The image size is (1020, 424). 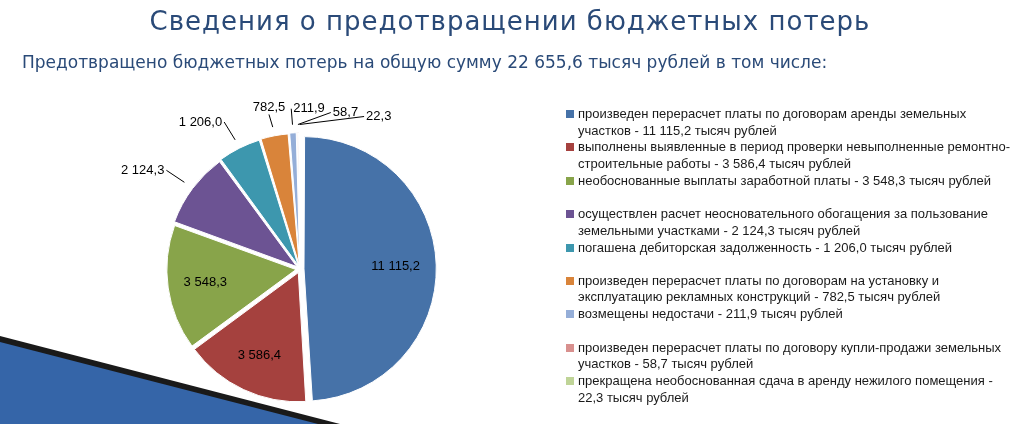 I want to click on data-label: 3 586,4, so click(x=259, y=355).